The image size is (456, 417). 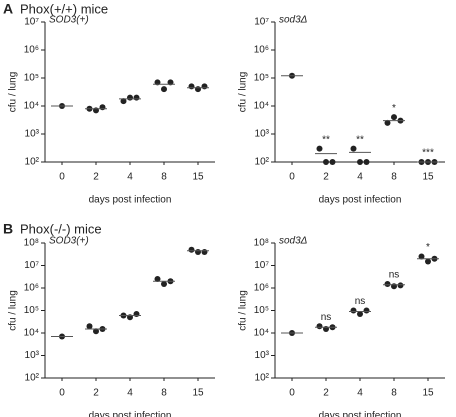 I want to click on significance-label: **, so click(x=326, y=139).